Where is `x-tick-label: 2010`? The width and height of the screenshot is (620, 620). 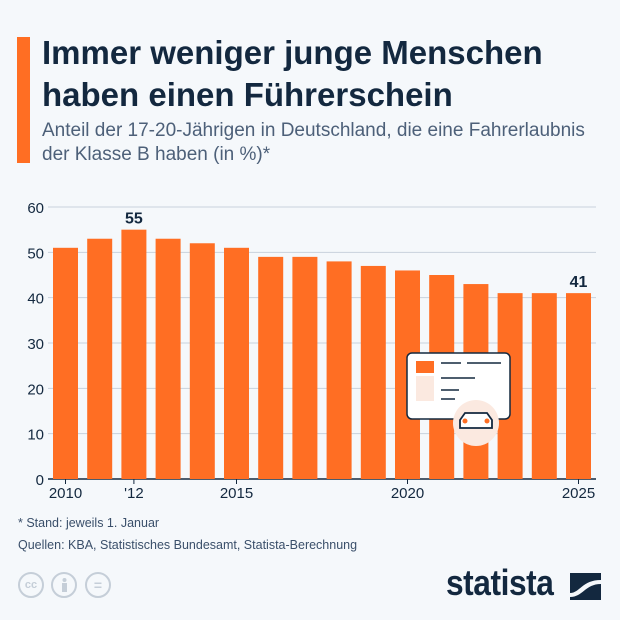
x-tick-label: 2010 is located at coordinates (65, 493).